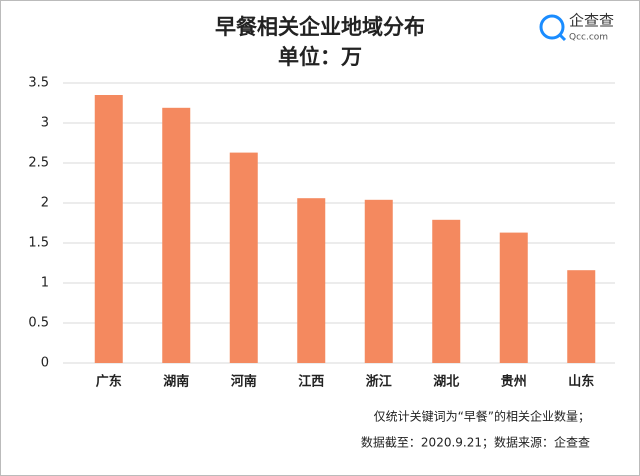 The width and height of the screenshot is (640, 476). Describe the element at coordinates (475, 442) in the screenshot. I see `note: 数据截至：2020.9.21；数据来源：企查查` at that location.